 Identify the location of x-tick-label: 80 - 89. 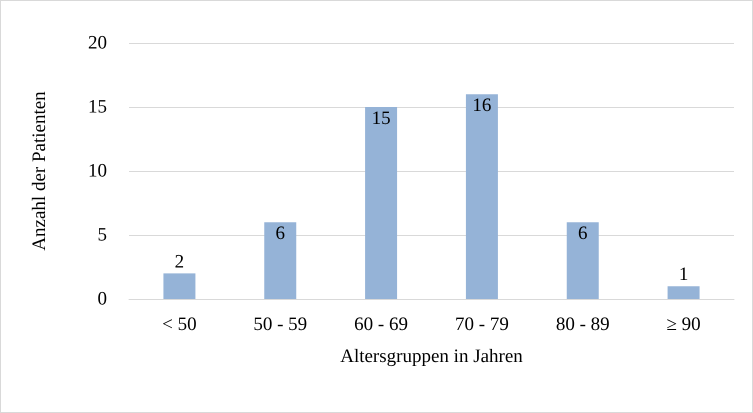
(583, 324).